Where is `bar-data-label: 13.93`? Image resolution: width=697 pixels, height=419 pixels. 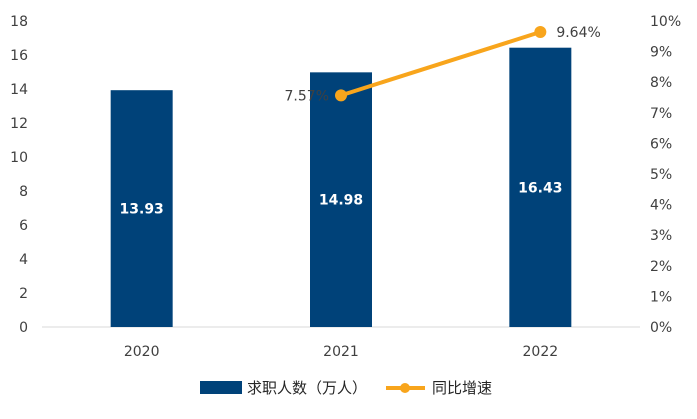 bar-data-label: 13.93 is located at coordinates (142, 210).